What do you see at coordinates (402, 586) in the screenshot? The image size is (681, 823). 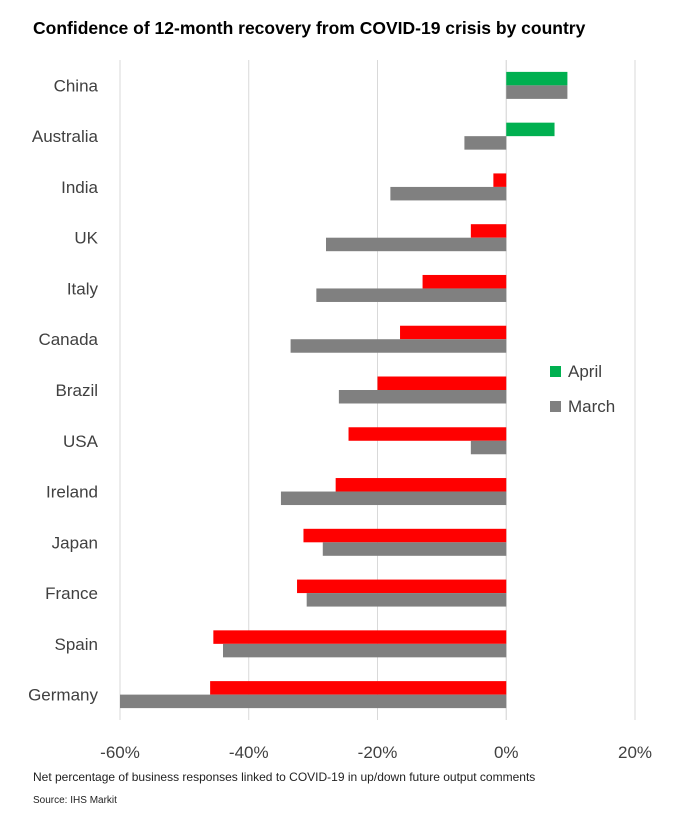 I see `bar-april-france` at bounding box center [402, 586].